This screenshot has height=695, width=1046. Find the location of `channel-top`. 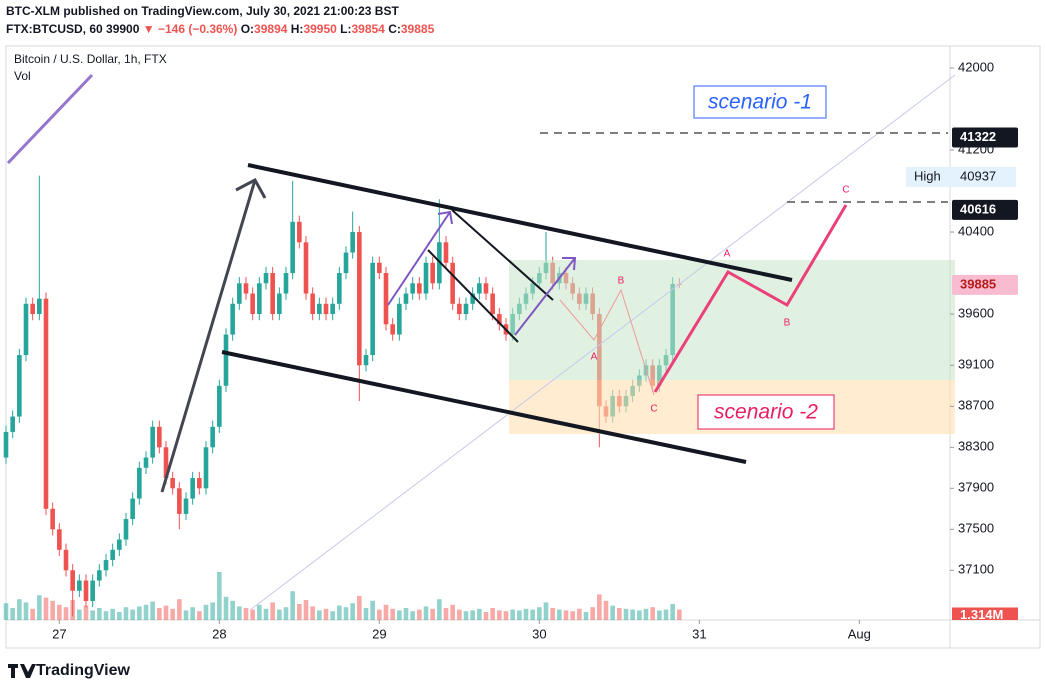

channel-top is located at coordinates (520, 222).